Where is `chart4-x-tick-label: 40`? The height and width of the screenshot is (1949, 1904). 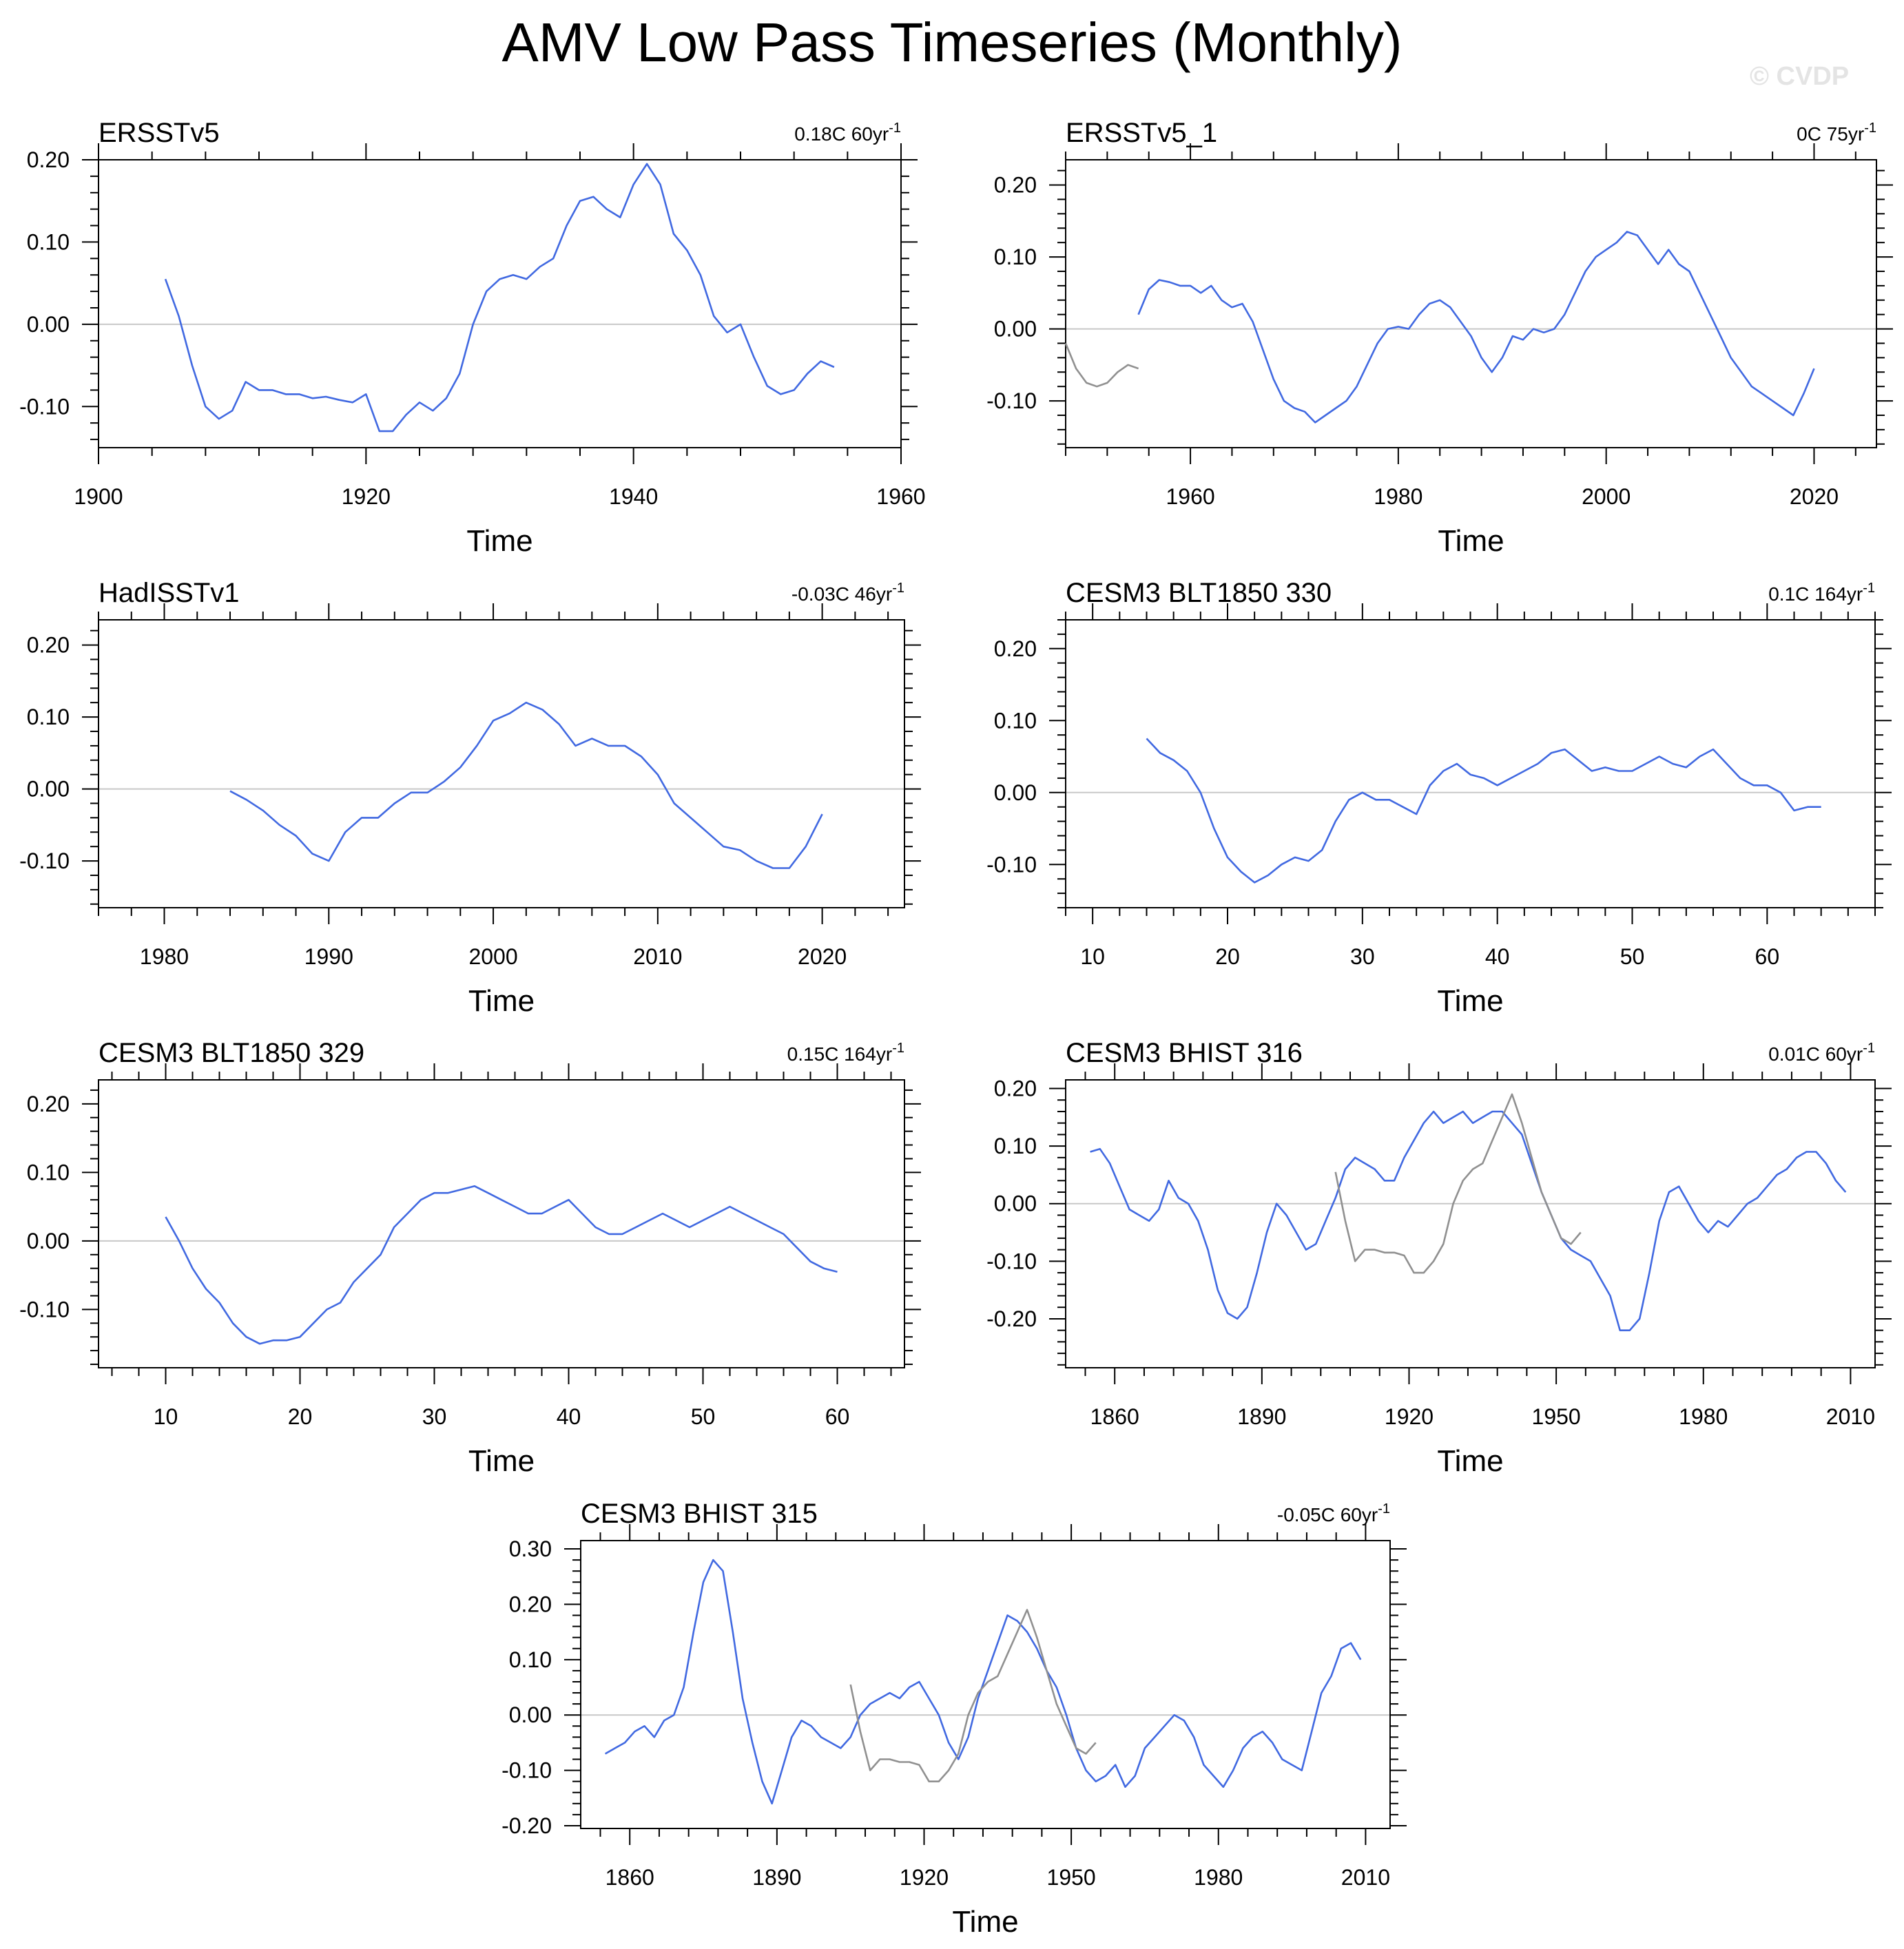
chart4-x-tick-label: 40 is located at coordinates (1497, 956).